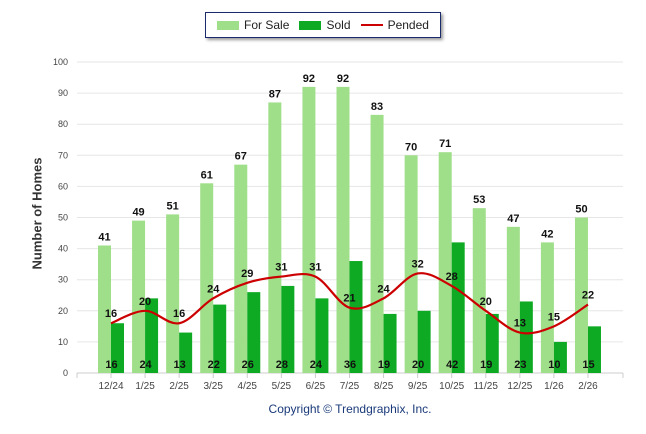 Image resolution: width=646 pixels, height=434 pixels. Describe the element at coordinates (418, 264) in the screenshot. I see `data-label-pended: 32` at that location.